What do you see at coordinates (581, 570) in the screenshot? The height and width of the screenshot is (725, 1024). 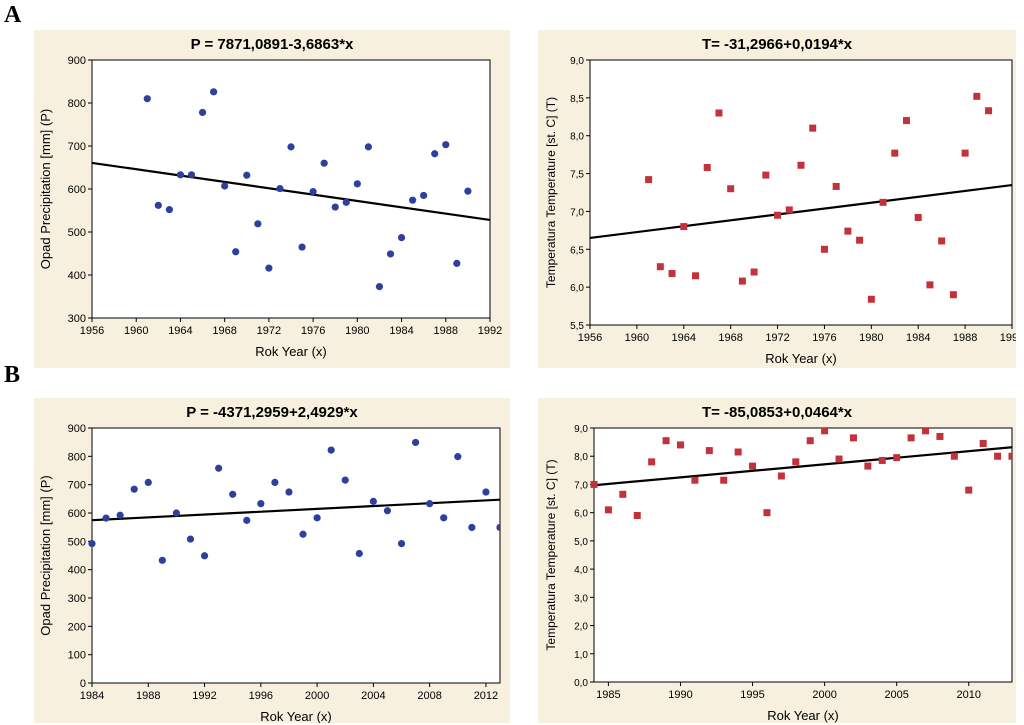 I see `y-tick-label: 4,0` at bounding box center [581, 570].